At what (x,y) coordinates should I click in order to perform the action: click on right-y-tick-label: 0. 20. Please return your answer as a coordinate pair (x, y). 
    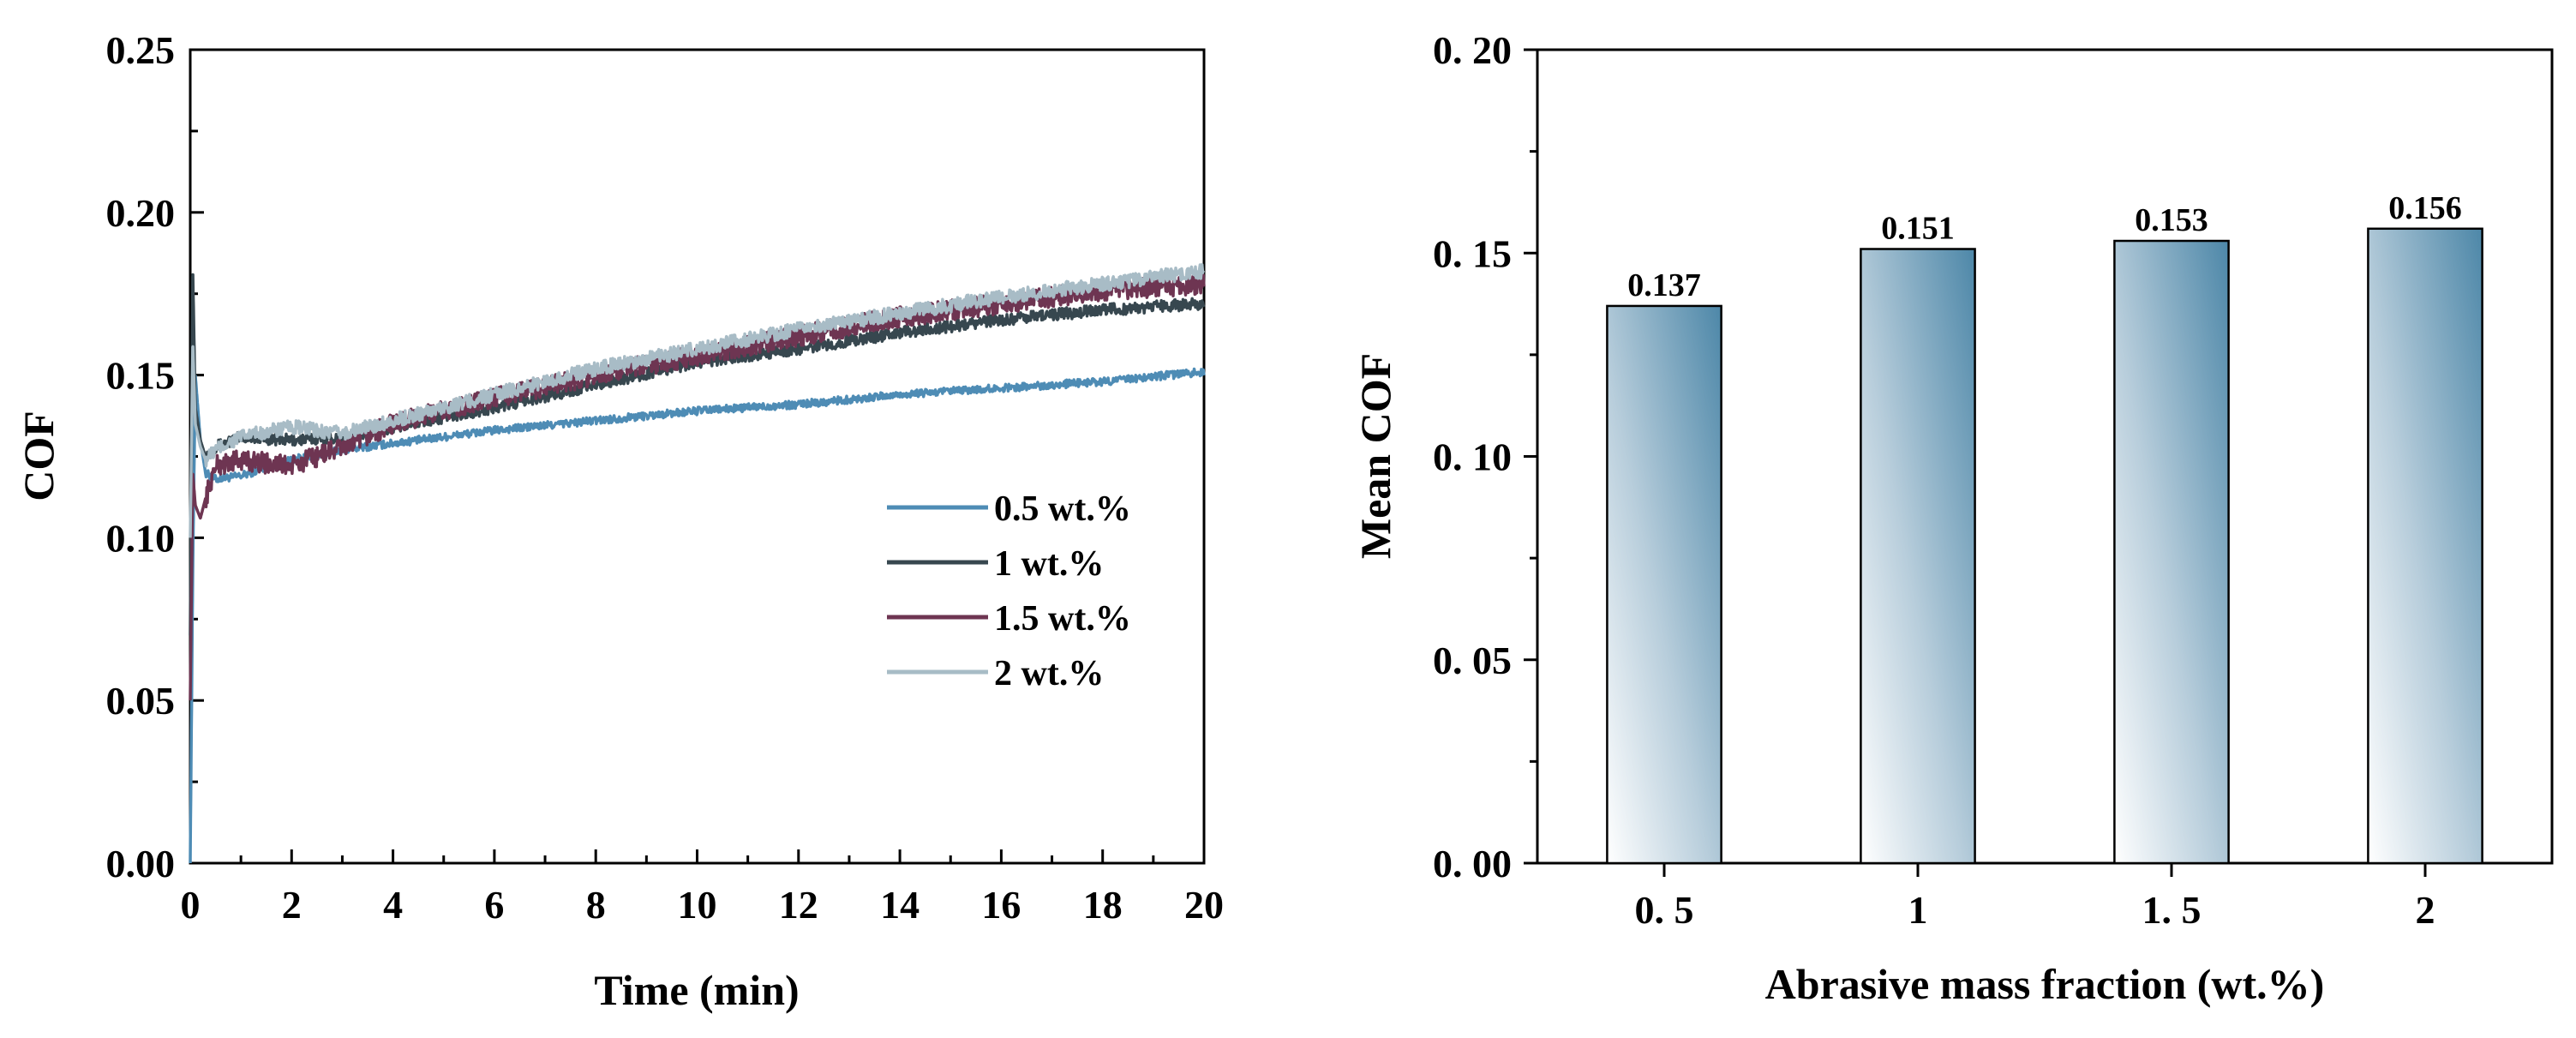
    Looking at the image, I should click on (1472, 50).